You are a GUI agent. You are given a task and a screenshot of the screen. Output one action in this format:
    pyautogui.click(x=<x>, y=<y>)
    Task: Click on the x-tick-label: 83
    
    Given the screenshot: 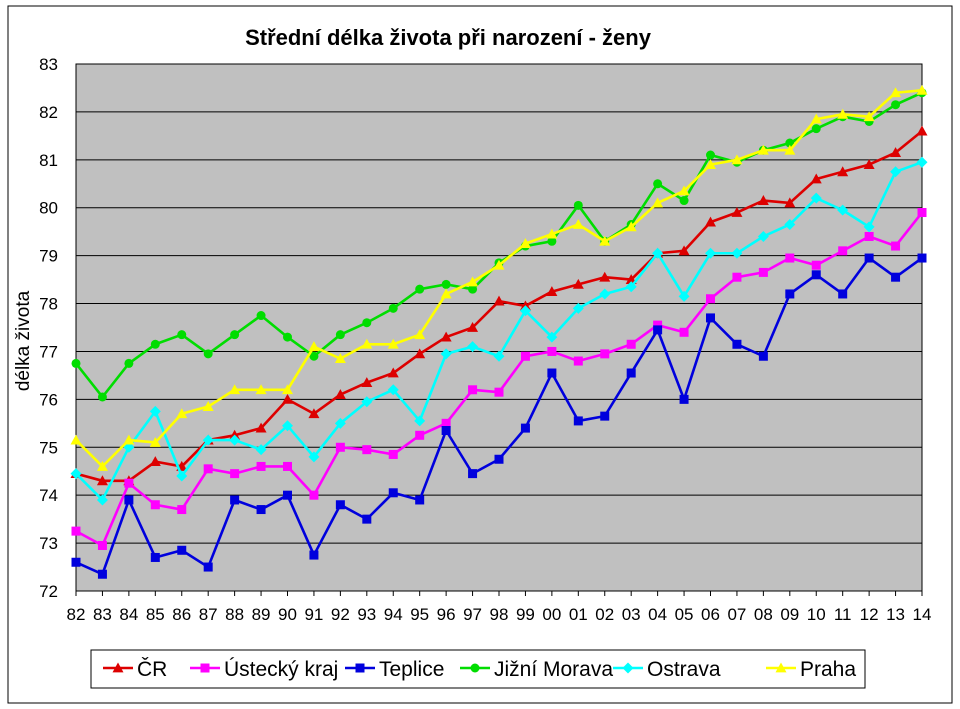 What is the action you would take?
    pyautogui.click(x=102, y=614)
    